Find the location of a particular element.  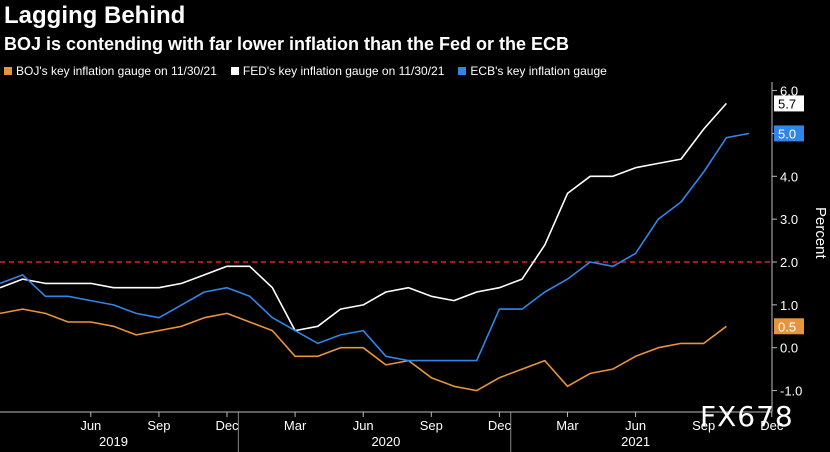

legend-item-boj: BOJ's key inflation gauge on 11/30/21 is located at coordinates (110, 71).